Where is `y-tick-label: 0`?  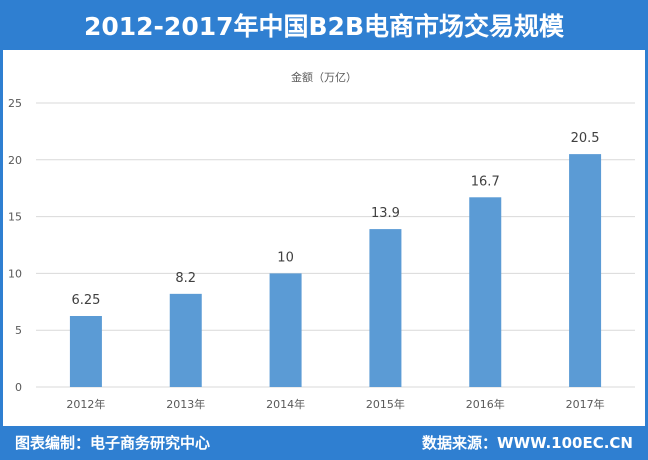
y-tick-label: 0 is located at coordinates (18, 387).